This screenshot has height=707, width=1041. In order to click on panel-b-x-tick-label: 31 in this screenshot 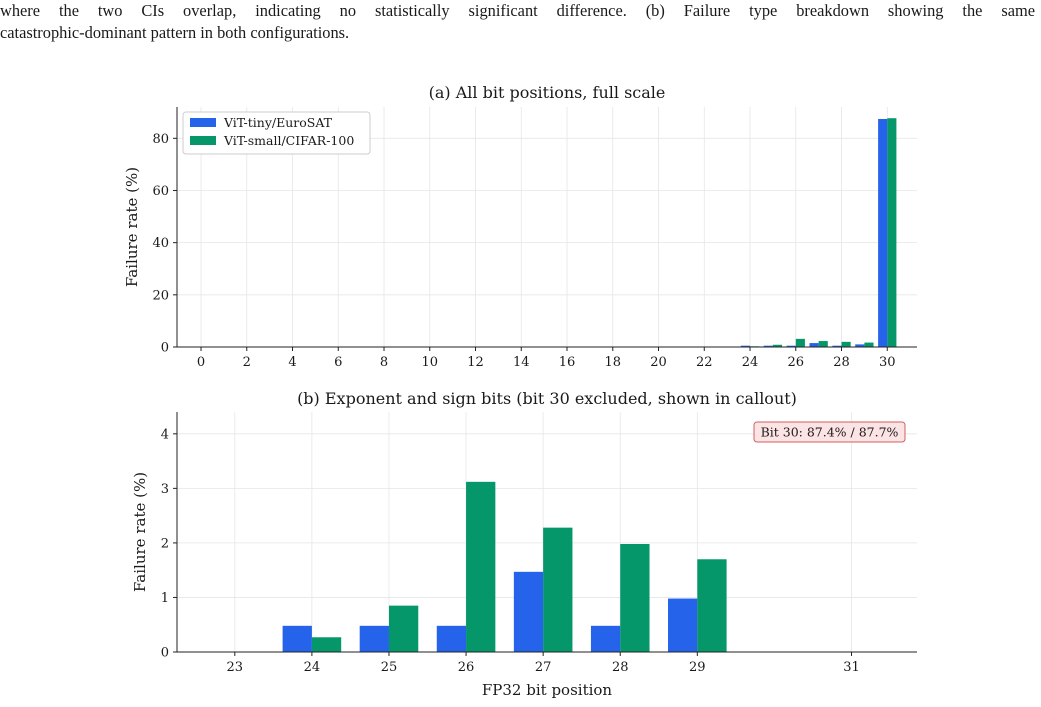, I will do `click(851, 667)`.